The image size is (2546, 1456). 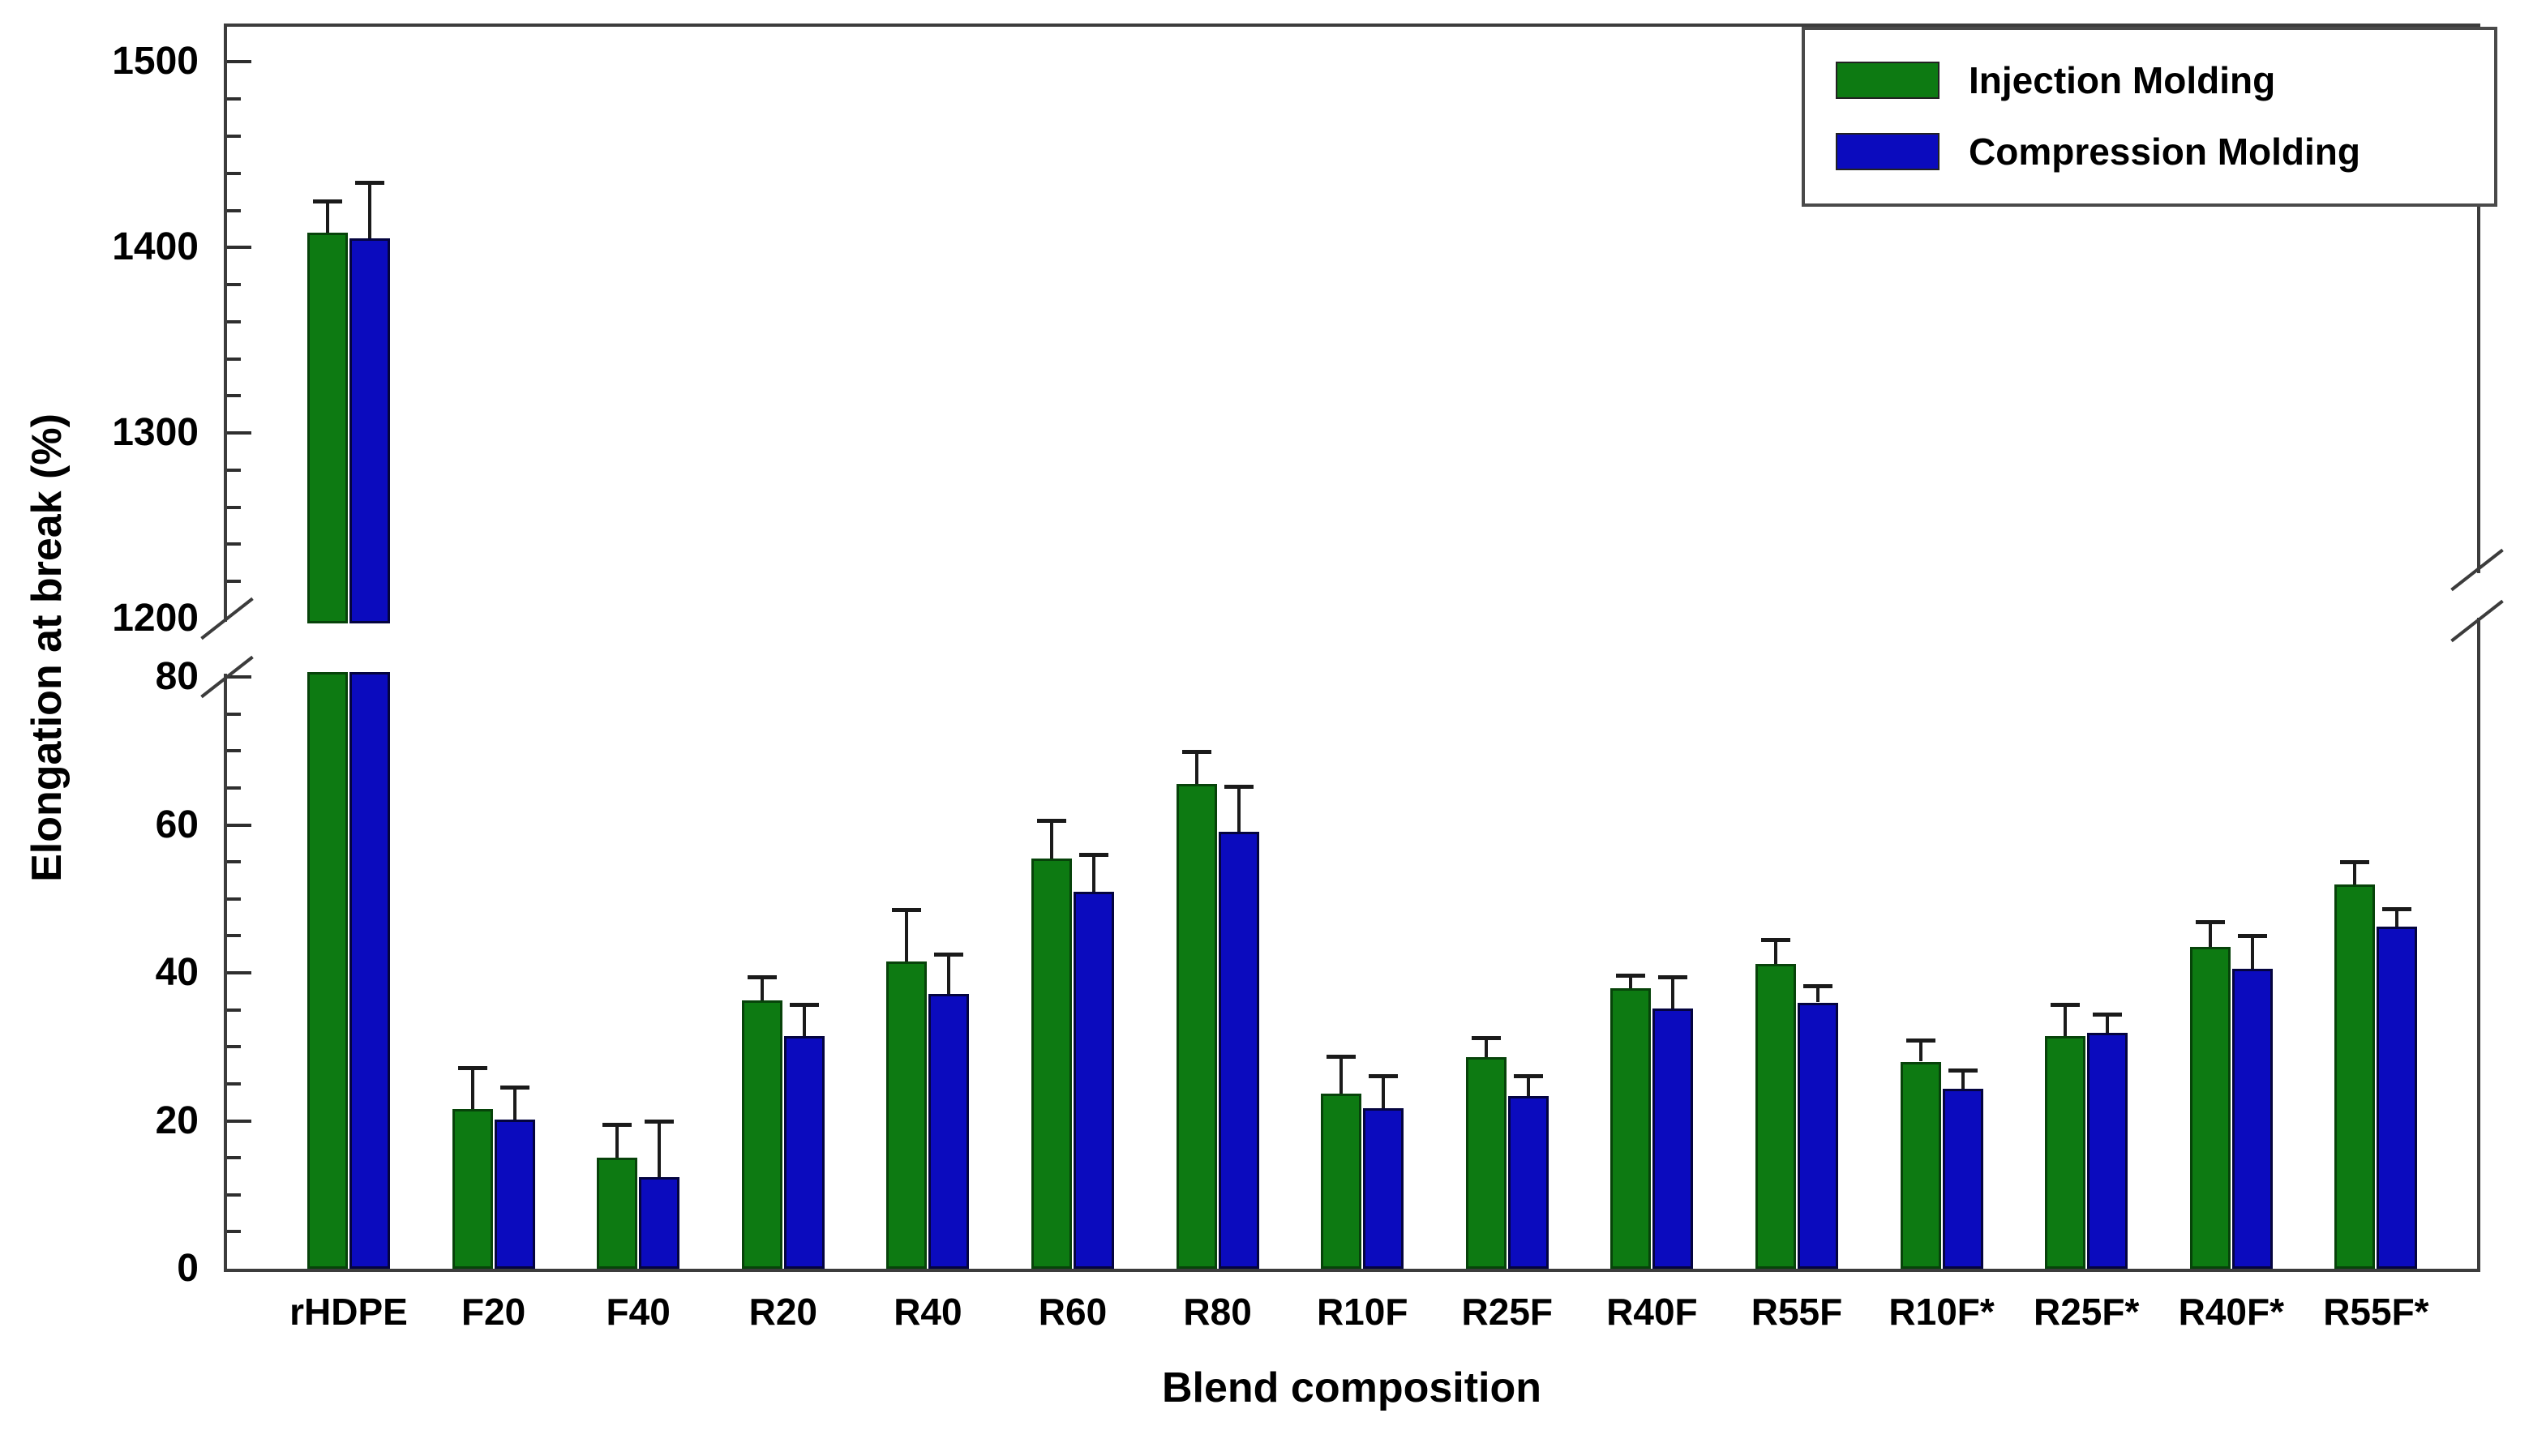 I want to click on bar-compression-r25f-star, so click(x=2108, y=1151).